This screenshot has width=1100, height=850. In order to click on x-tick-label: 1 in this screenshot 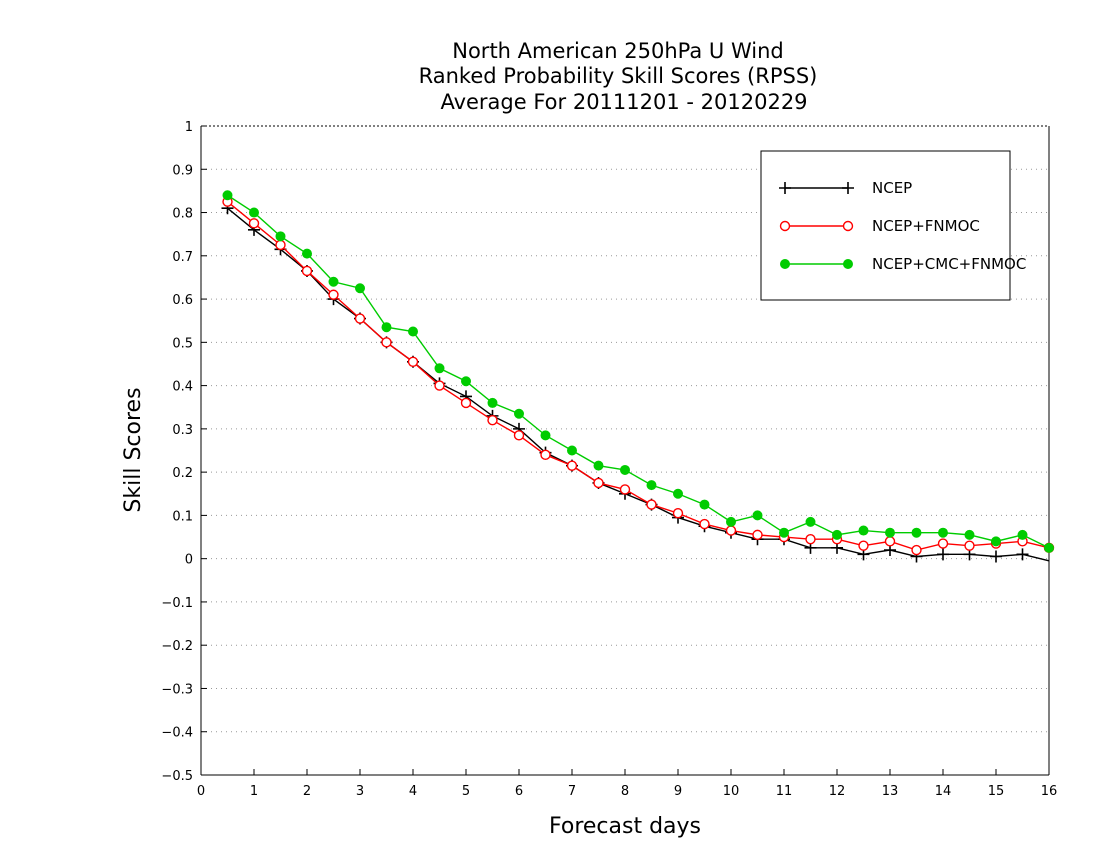, I will do `click(254, 791)`.